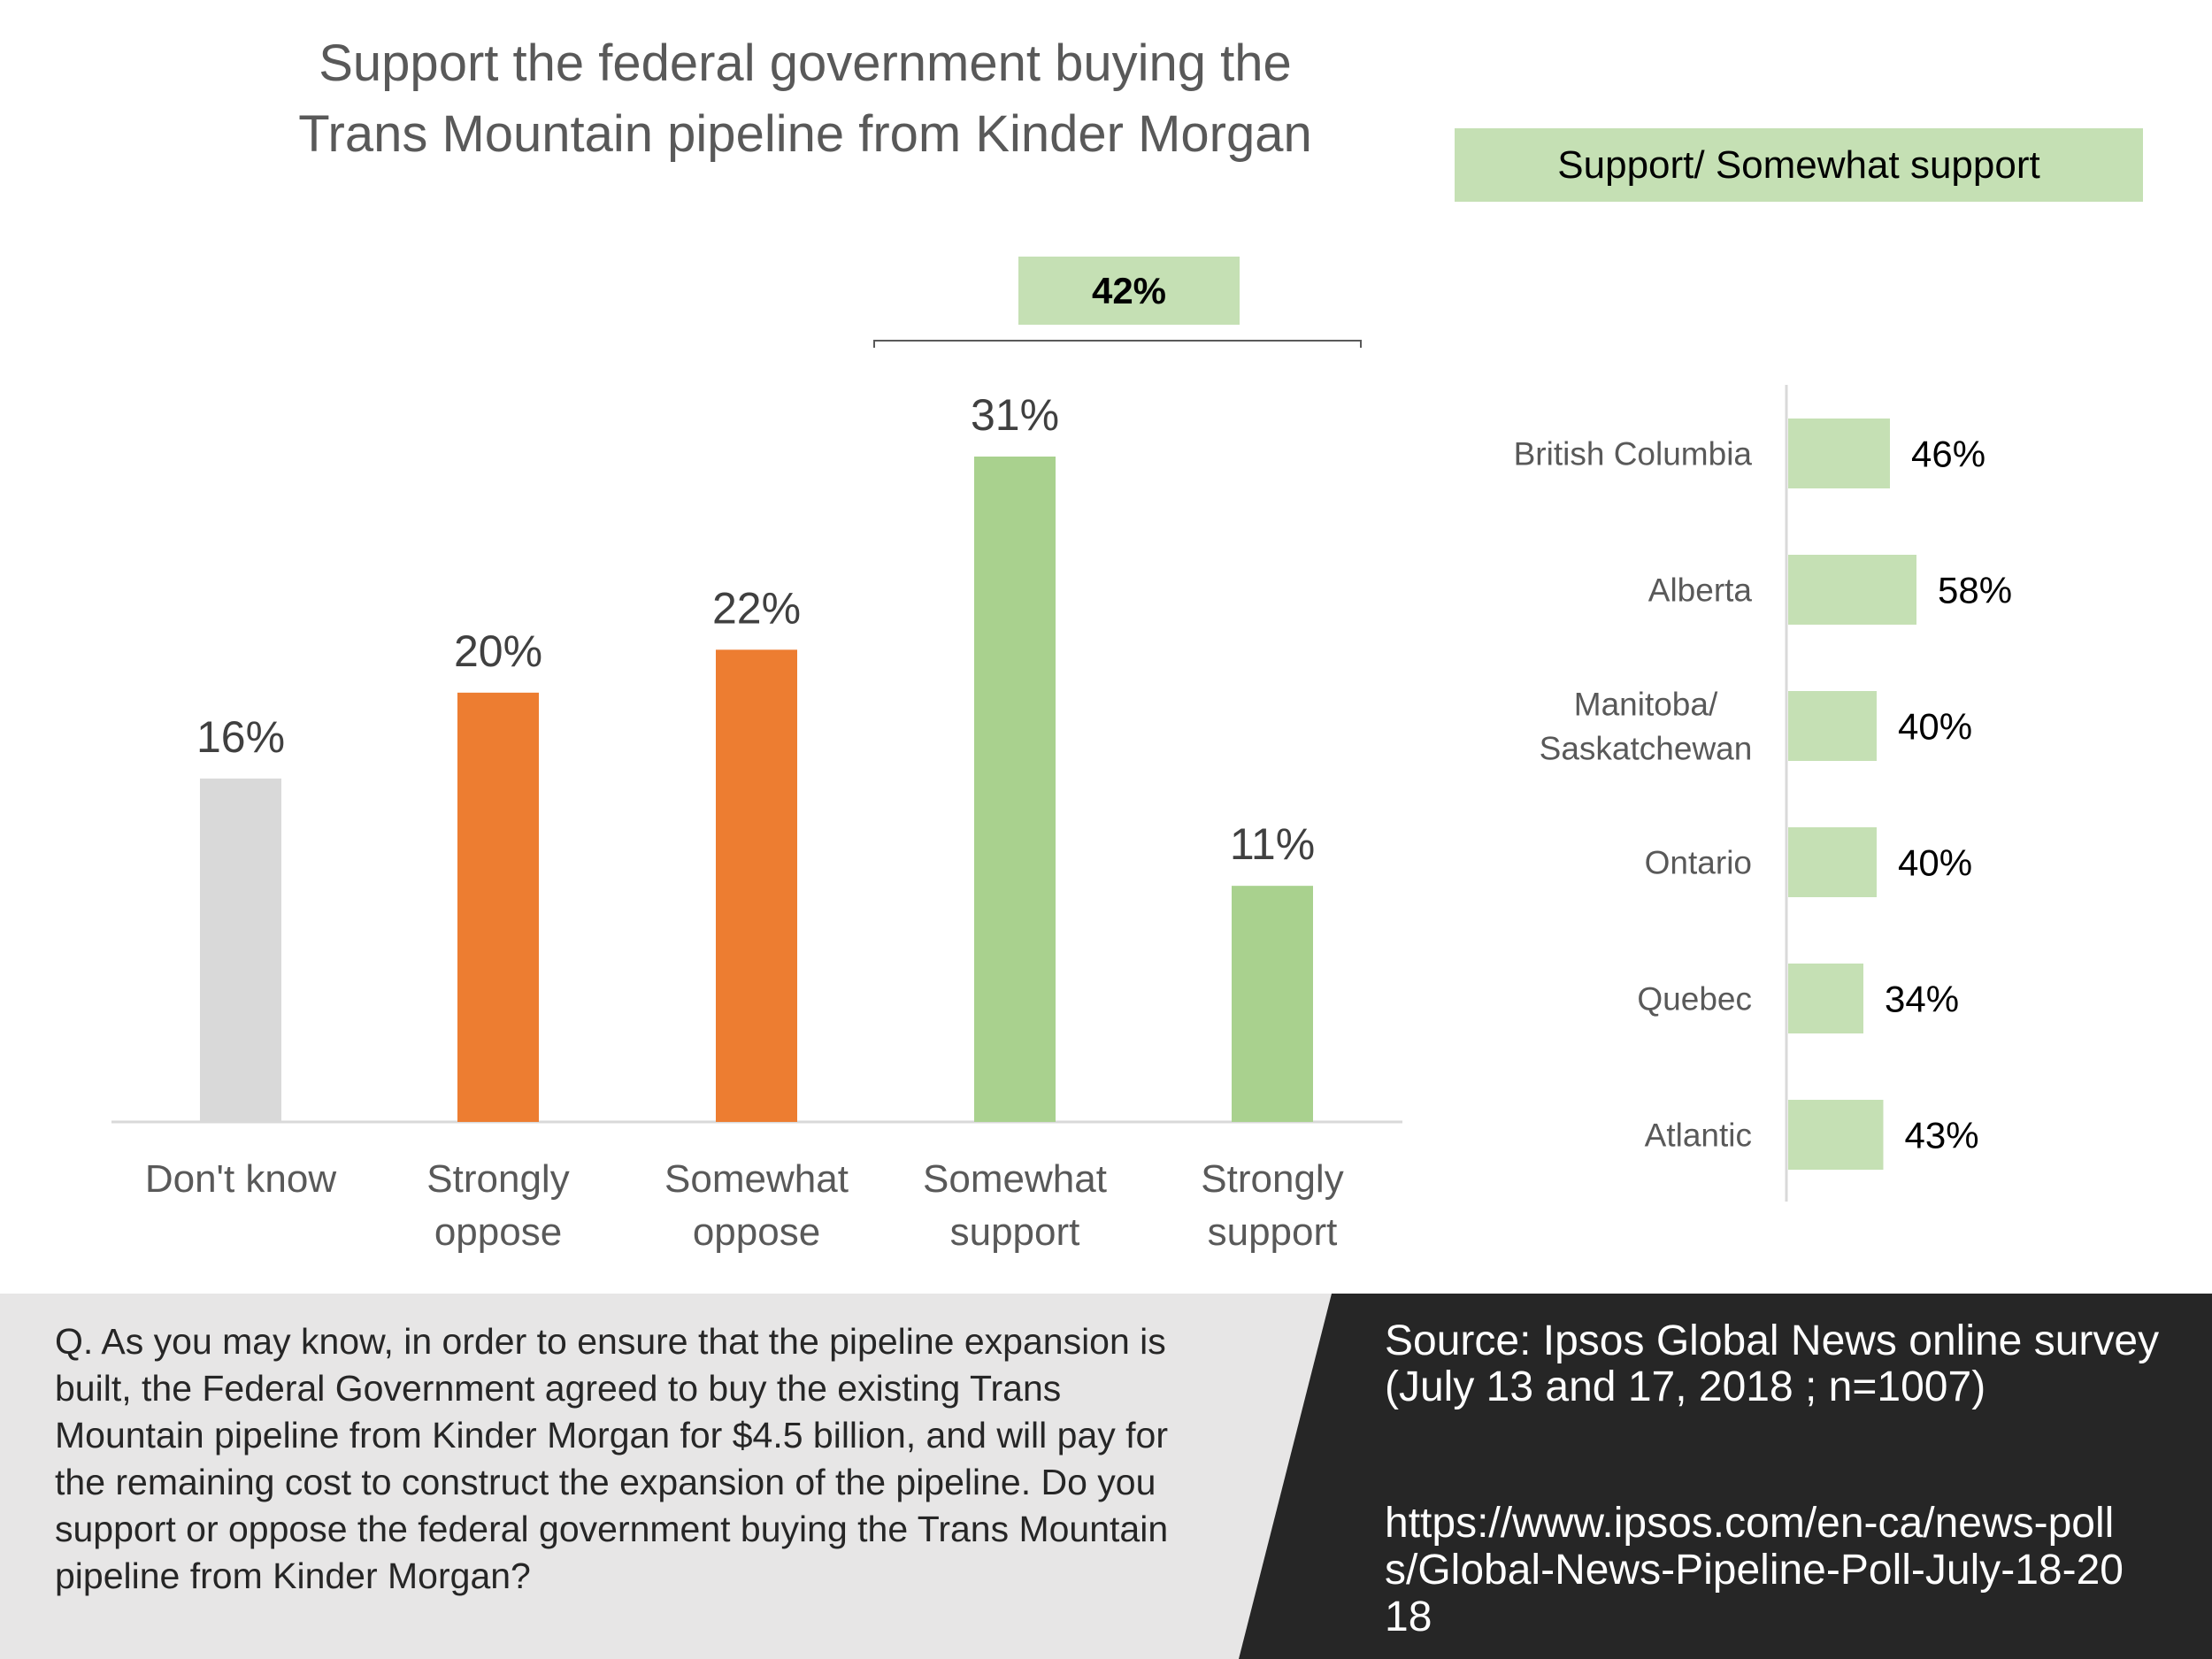 Image resolution: width=2212 pixels, height=1659 pixels. I want to click on support-bracket, so click(1117, 344).